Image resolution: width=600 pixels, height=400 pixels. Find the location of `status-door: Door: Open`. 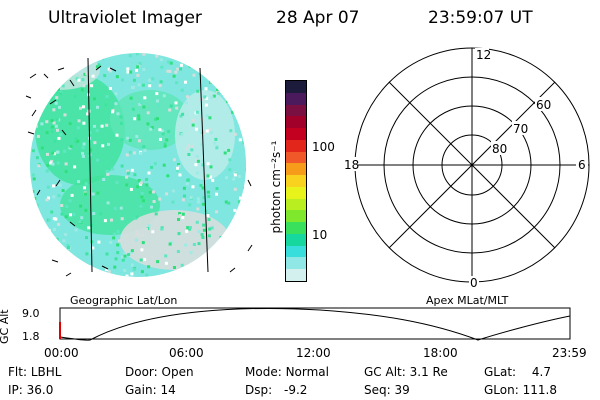

status-door: Door: Open is located at coordinates (159, 372).